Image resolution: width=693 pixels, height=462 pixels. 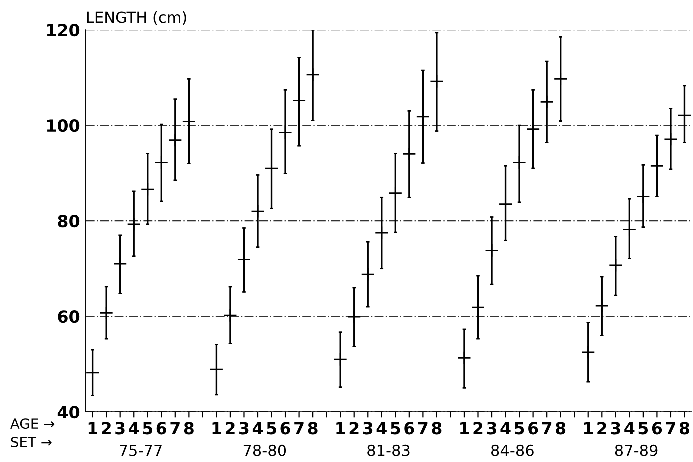 I want to click on text: AGE →, so click(x=32, y=424).